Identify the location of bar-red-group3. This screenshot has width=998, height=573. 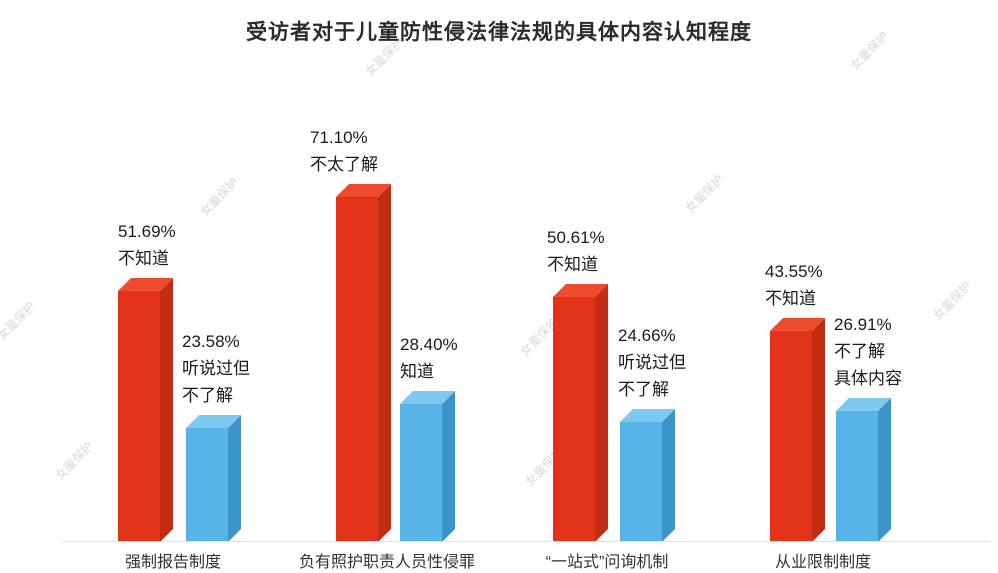
(580, 413).